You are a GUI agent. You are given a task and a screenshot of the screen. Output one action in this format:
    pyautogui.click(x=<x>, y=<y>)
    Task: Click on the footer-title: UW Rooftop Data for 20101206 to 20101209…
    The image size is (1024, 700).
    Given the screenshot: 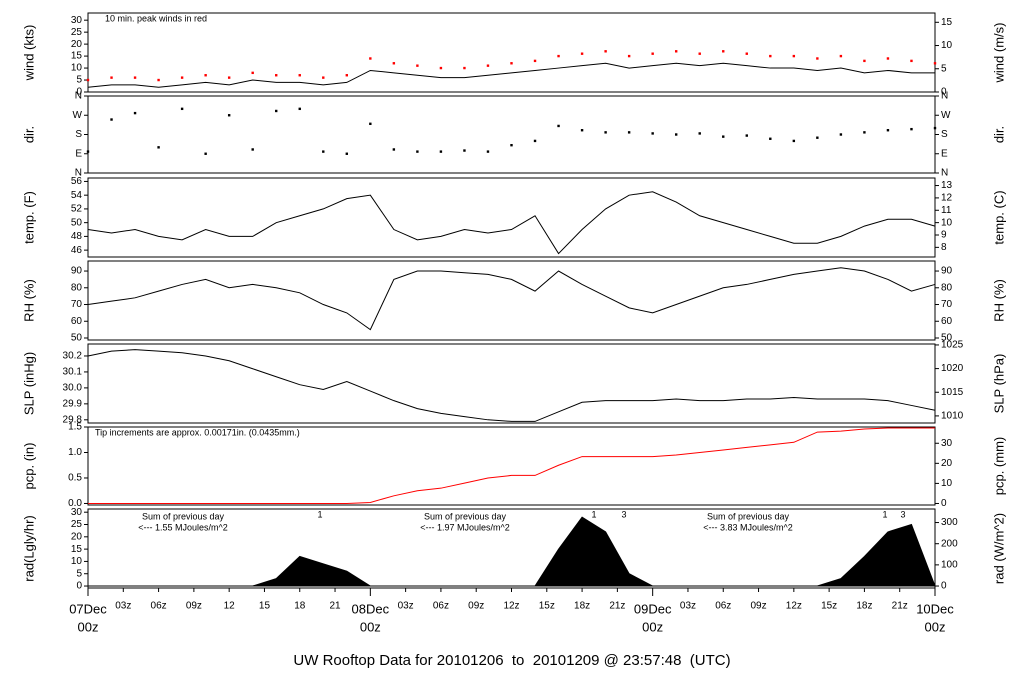 What is the action you would take?
    pyautogui.click(x=511, y=660)
    